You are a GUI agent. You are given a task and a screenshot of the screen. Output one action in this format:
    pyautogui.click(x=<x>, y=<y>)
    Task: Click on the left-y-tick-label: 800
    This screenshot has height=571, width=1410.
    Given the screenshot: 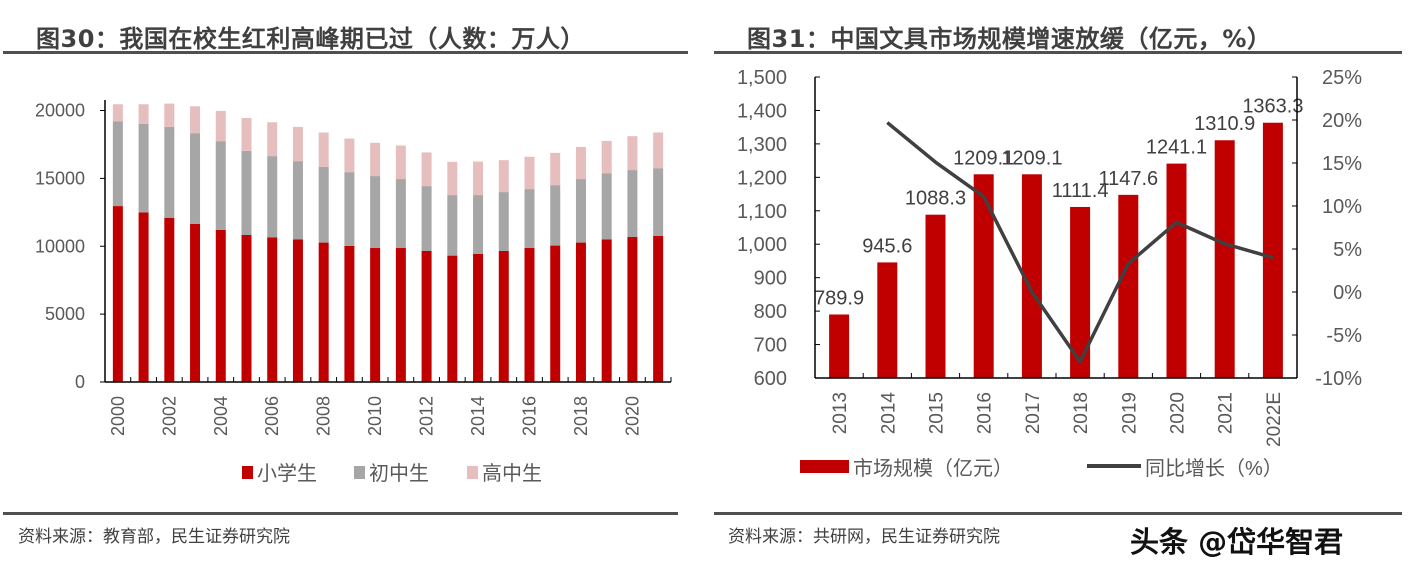 What is the action you would take?
    pyautogui.click(x=770, y=312)
    